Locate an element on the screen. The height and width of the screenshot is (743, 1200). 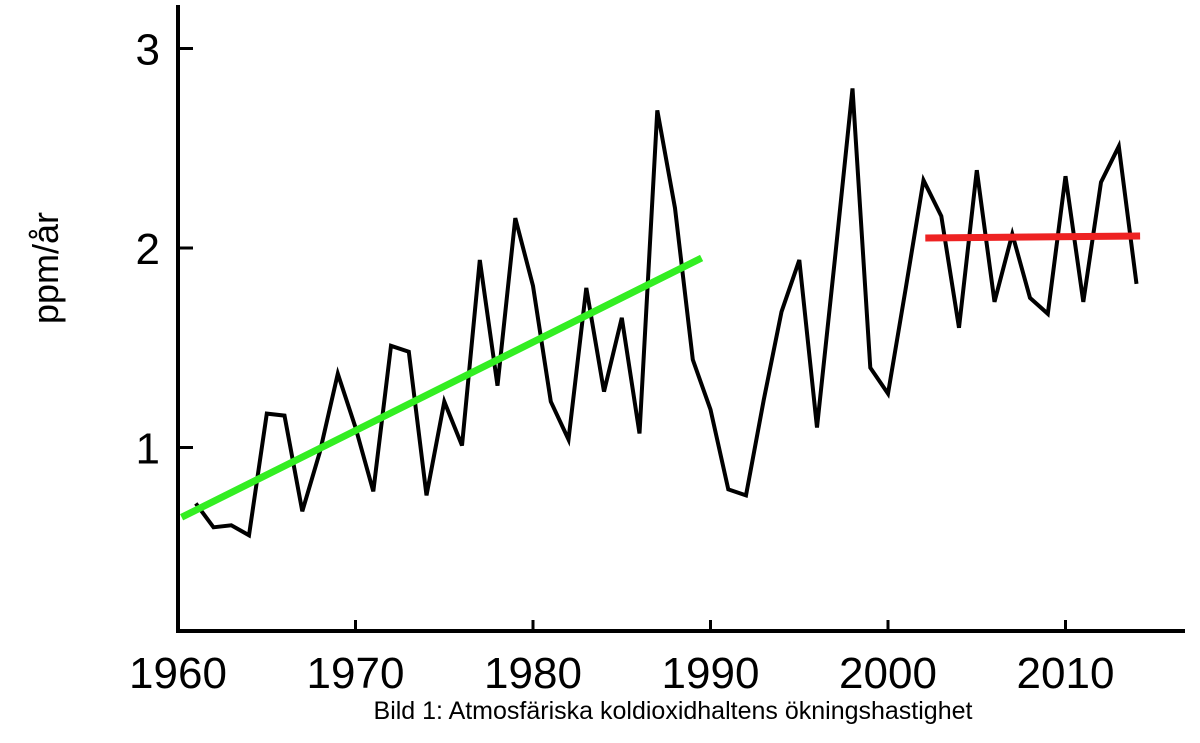
y-axis-label: ppm/år is located at coordinates (45, 268).